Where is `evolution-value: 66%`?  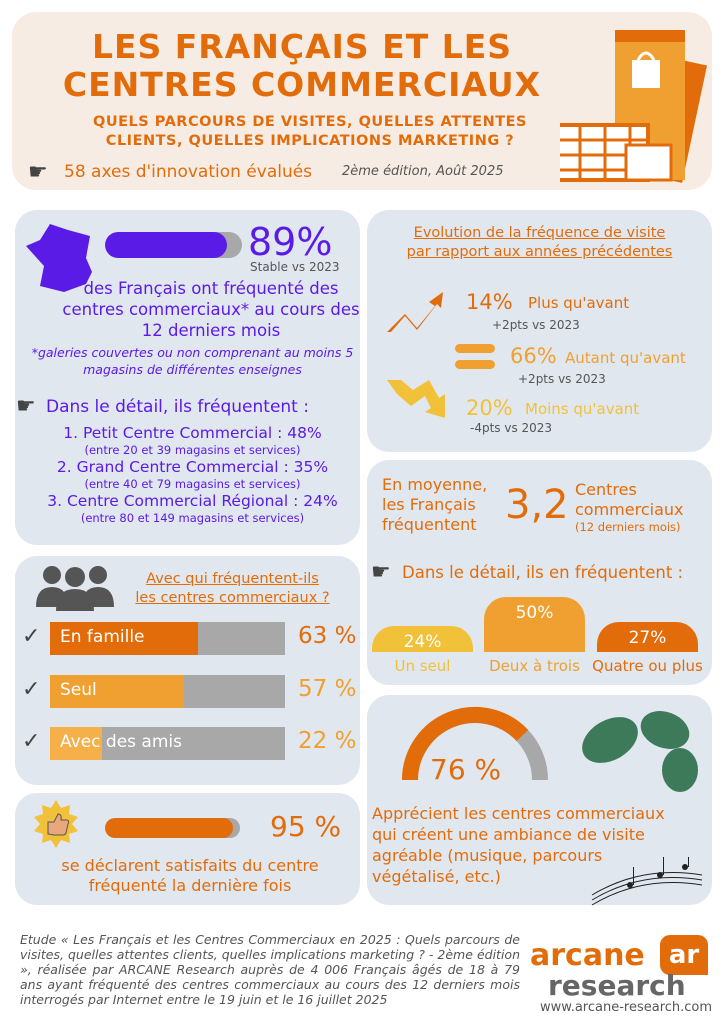
evolution-value: 66% is located at coordinates (533, 356).